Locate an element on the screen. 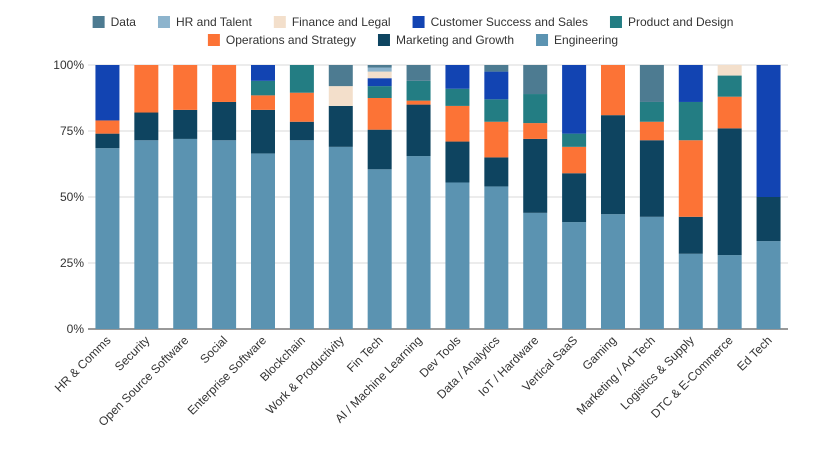 The image size is (826, 459). x-tick-label: HR & Comms is located at coordinates (83, 364).